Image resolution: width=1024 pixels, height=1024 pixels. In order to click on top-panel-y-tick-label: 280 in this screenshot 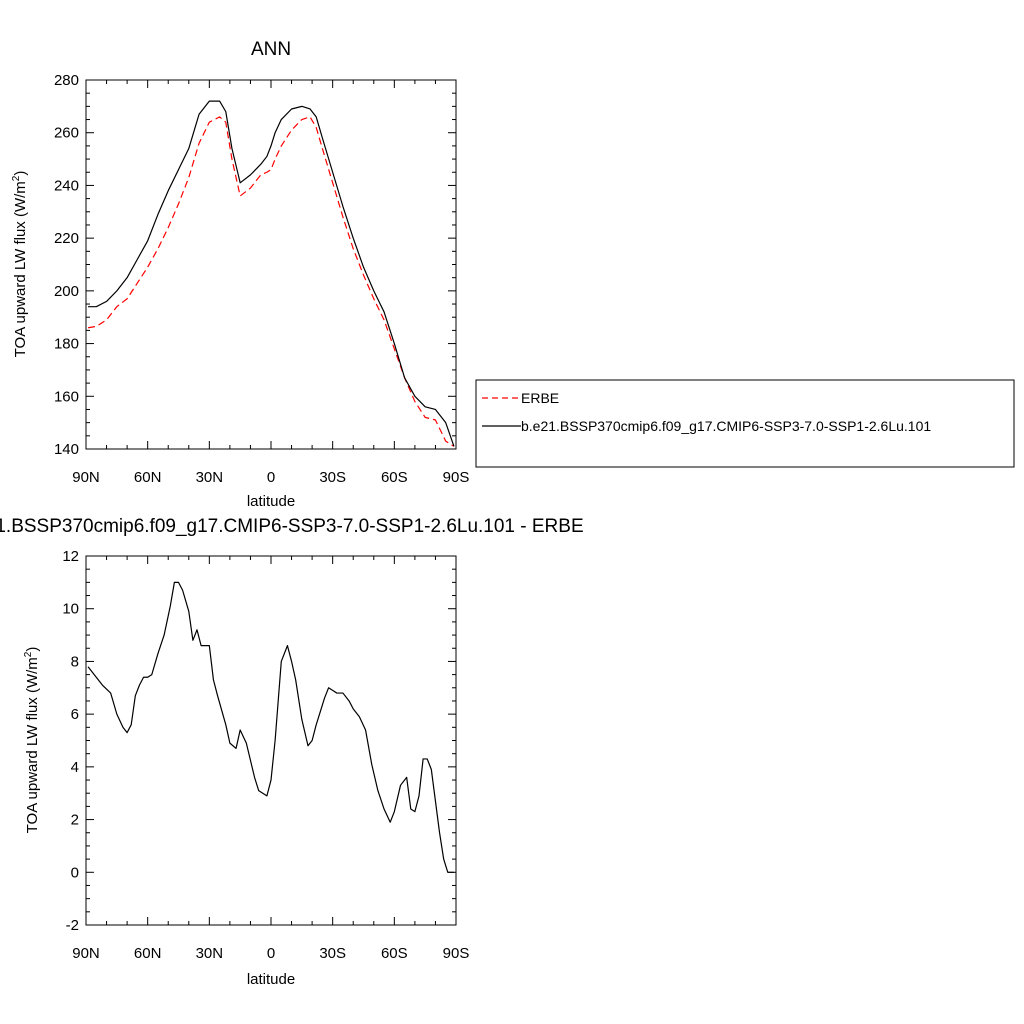, I will do `click(66, 80)`.